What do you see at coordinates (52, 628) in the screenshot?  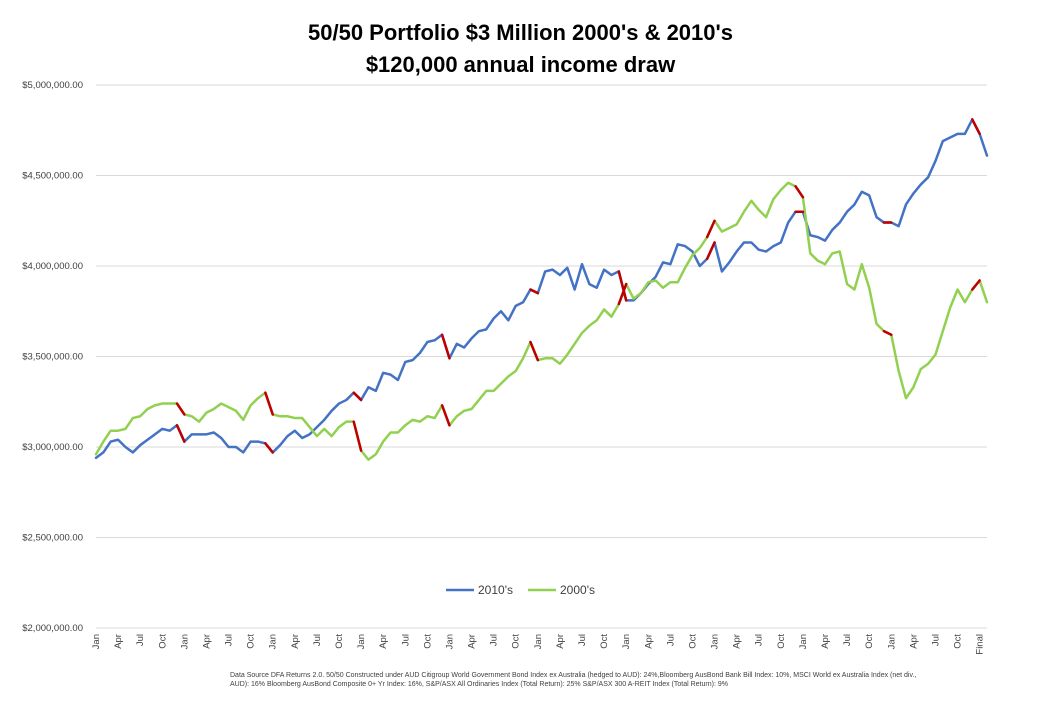 I see `y-tick-label: $2,000,000.00` at bounding box center [52, 628].